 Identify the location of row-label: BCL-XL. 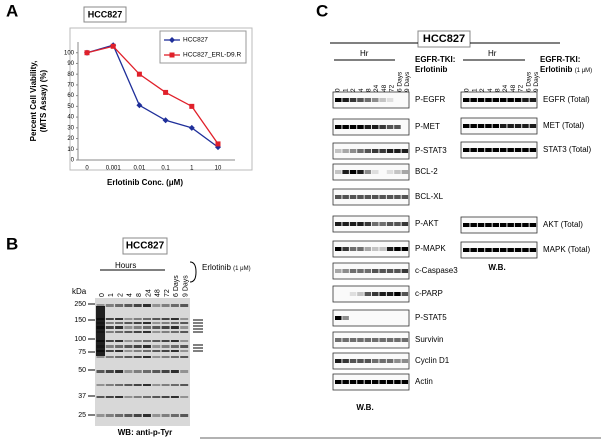
(429, 196).